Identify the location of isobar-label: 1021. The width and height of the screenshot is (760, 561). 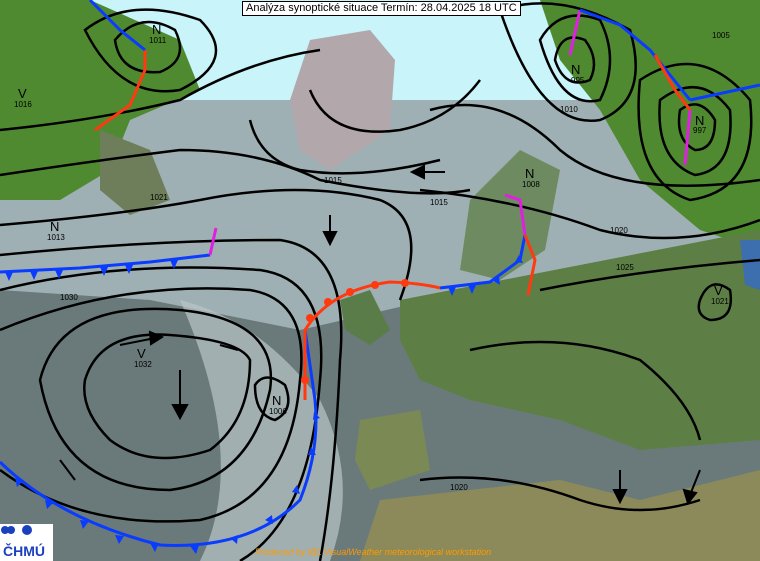
(159, 197).